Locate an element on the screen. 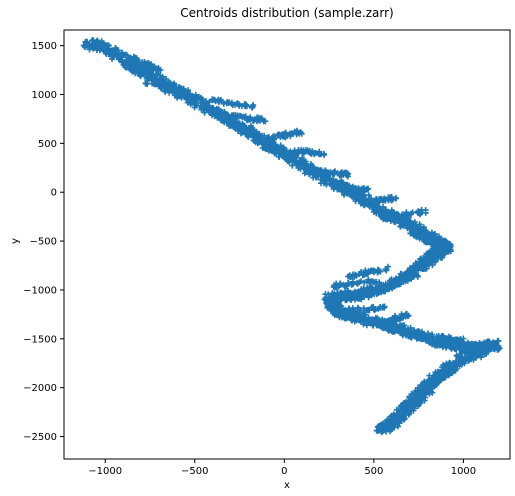 This screenshot has width=515, height=496. y-axis-label: y is located at coordinates (15, 241).